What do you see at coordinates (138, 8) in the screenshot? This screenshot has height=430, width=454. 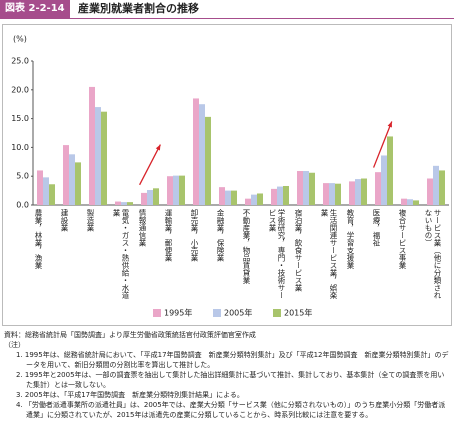 I see `figure-title: 産業別就業者割合の推移` at bounding box center [138, 8].